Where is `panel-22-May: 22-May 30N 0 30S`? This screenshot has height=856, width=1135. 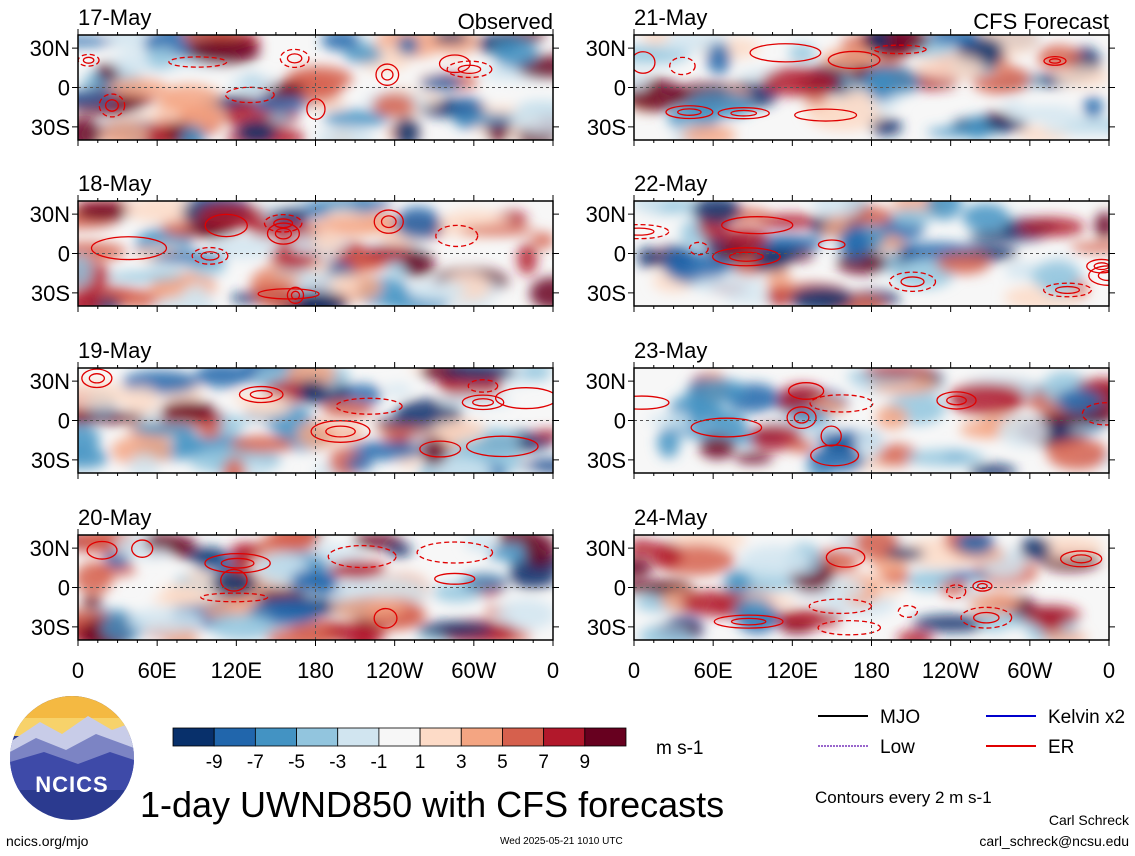
panel-22-May: 22-May 30N 0 30S is located at coordinates (850, 241).